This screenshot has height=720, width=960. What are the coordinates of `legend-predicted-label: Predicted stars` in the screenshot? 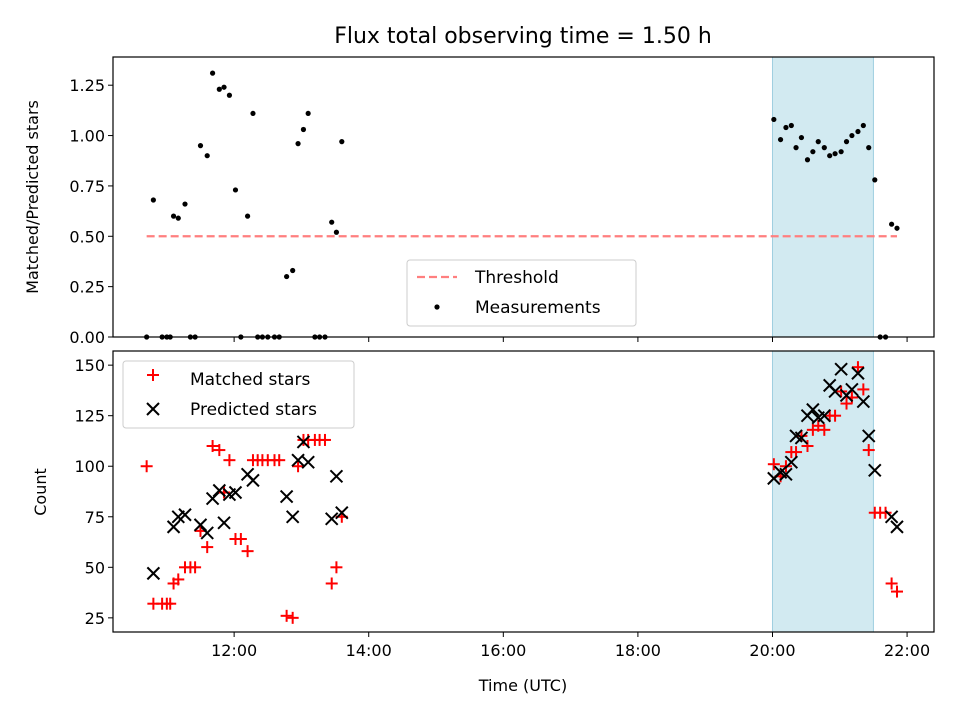 It's located at (253, 410).